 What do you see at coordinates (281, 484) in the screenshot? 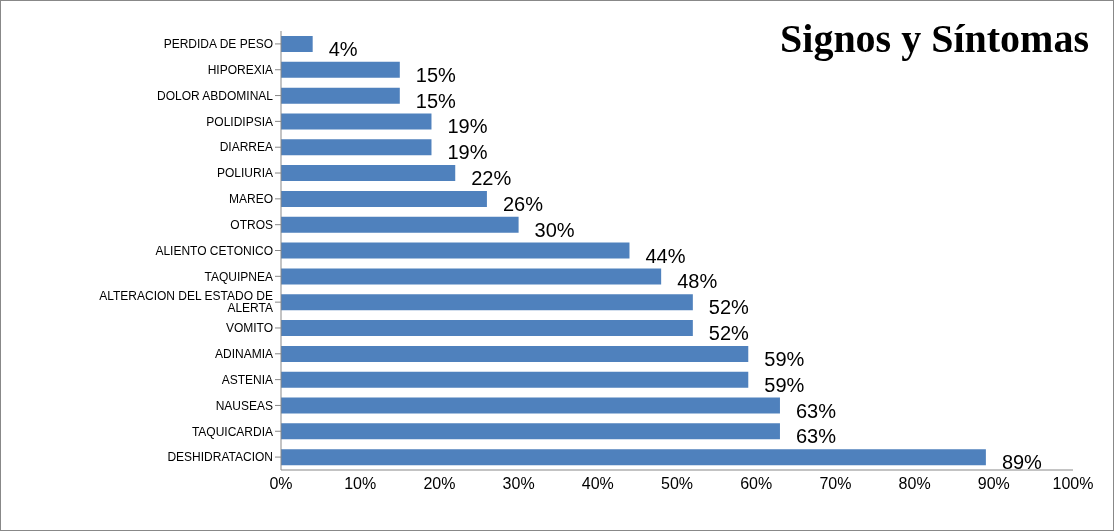
I see `x-tick-label: 0%` at bounding box center [281, 484].